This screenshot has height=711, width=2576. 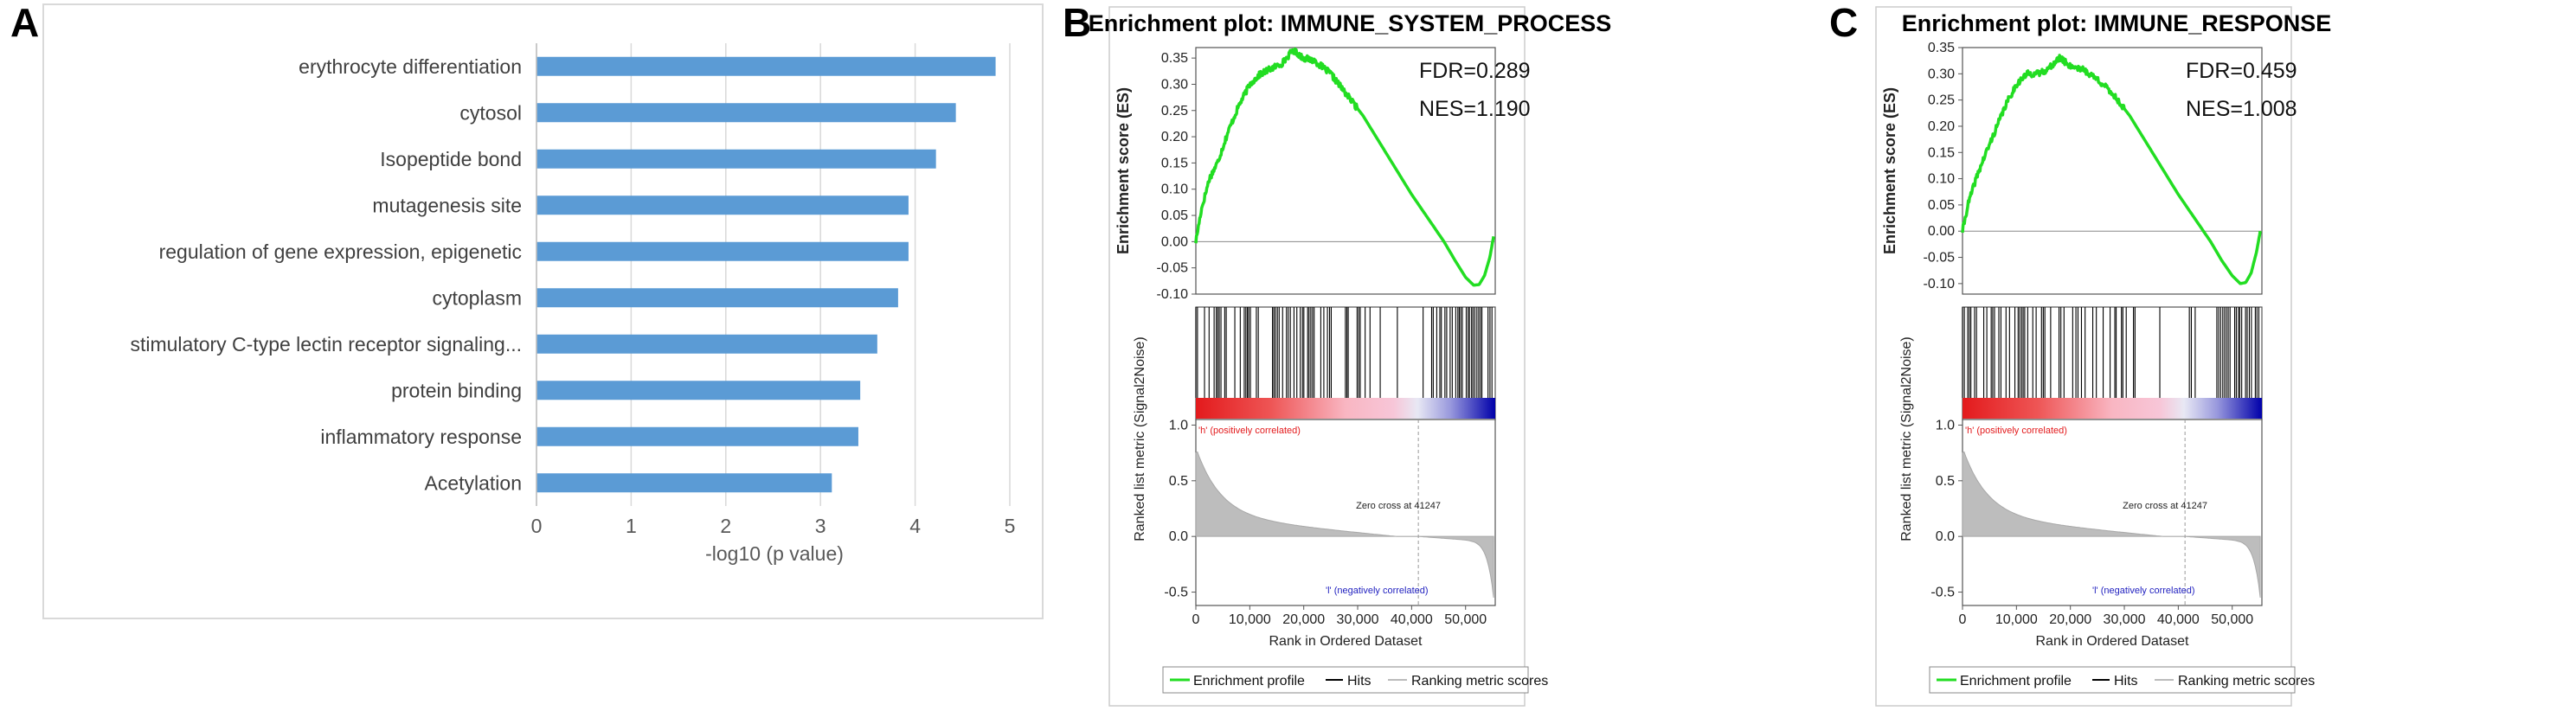 What do you see at coordinates (1011, 526) in the screenshot?
I see `x-tick-label: 5` at bounding box center [1011, 526].